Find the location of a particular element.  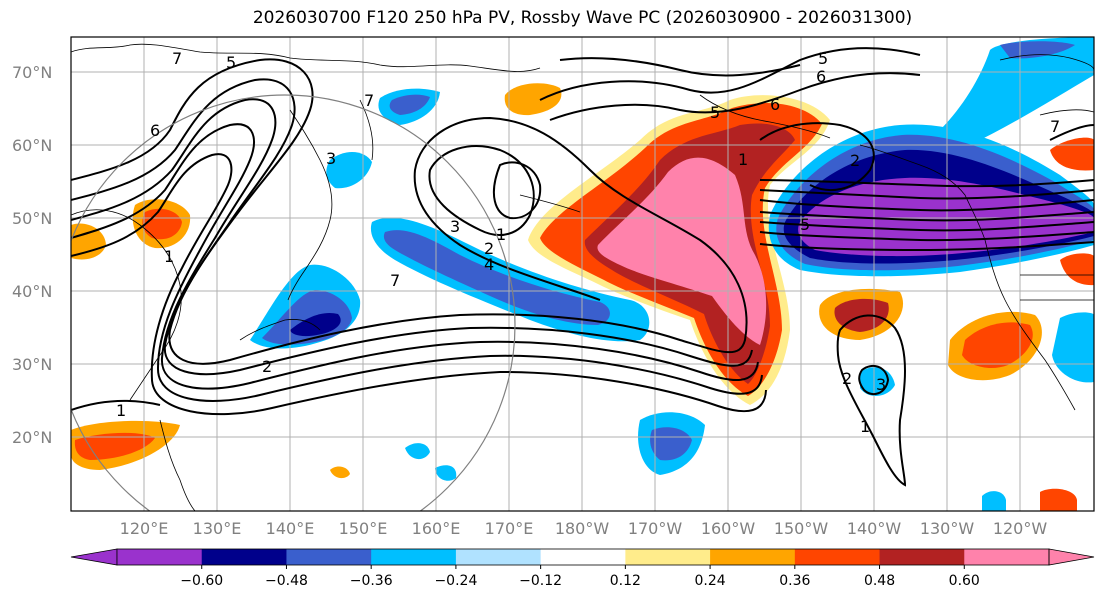

negative-anomaly-ne-core is located at coordinates (1037, 50).